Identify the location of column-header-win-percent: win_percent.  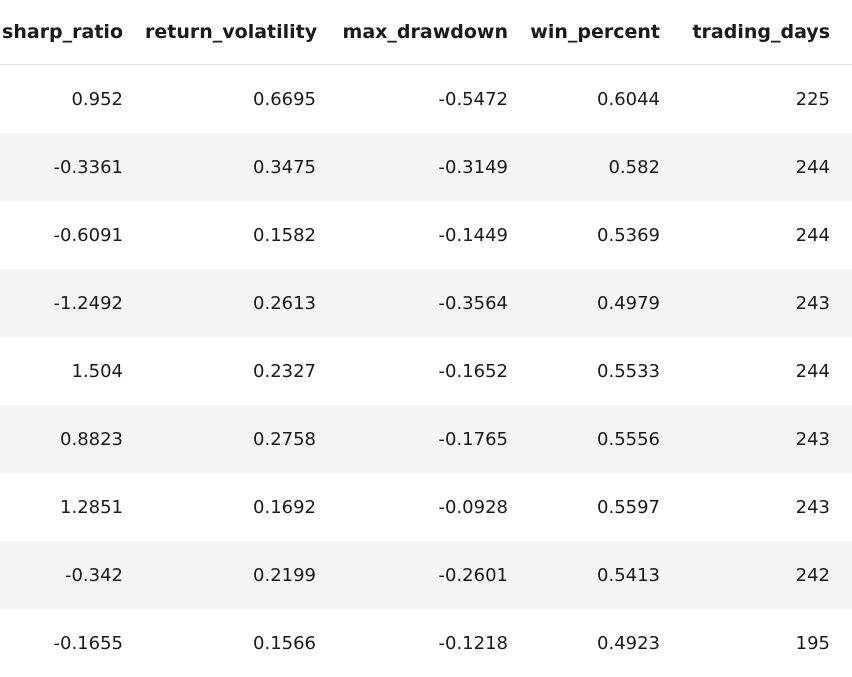
(606, 32).